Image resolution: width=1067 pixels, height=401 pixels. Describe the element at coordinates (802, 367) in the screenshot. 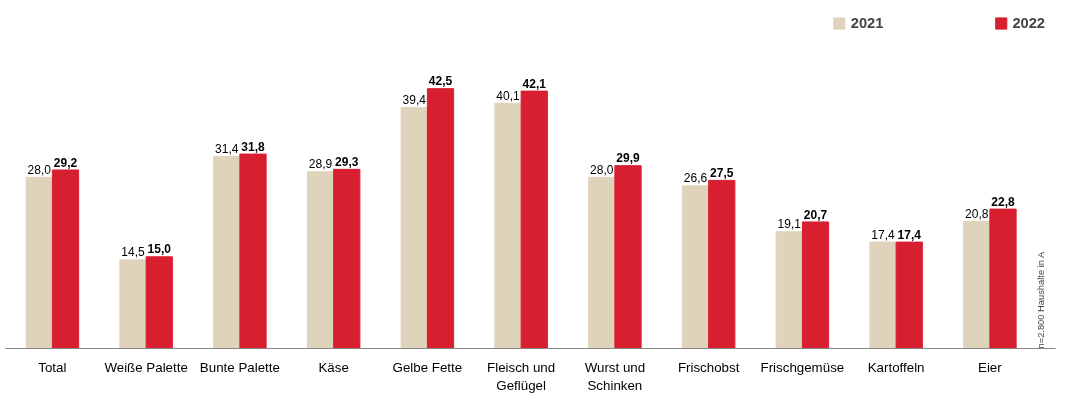

I see `x-tick-label: Frischgemüse` at that location.